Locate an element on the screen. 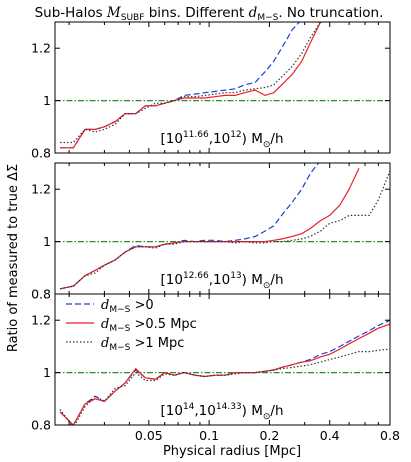 The width and height of the screenshot is (411, 462). panel-mass-label: [1012.66,1013) M⊙/h is located at coordinates (221, 281).